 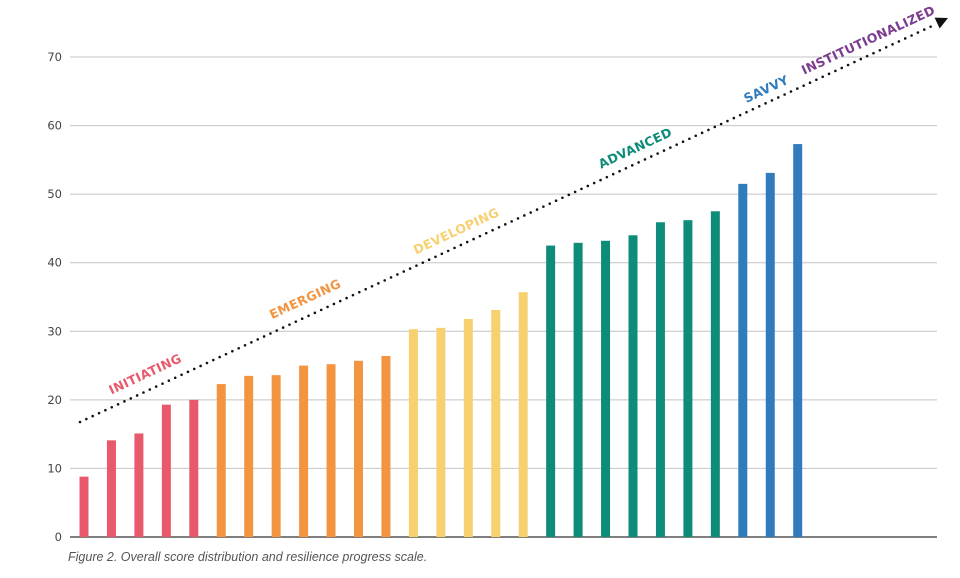 I want to click on y-tick-label: 30, so click(x=54, y=331).